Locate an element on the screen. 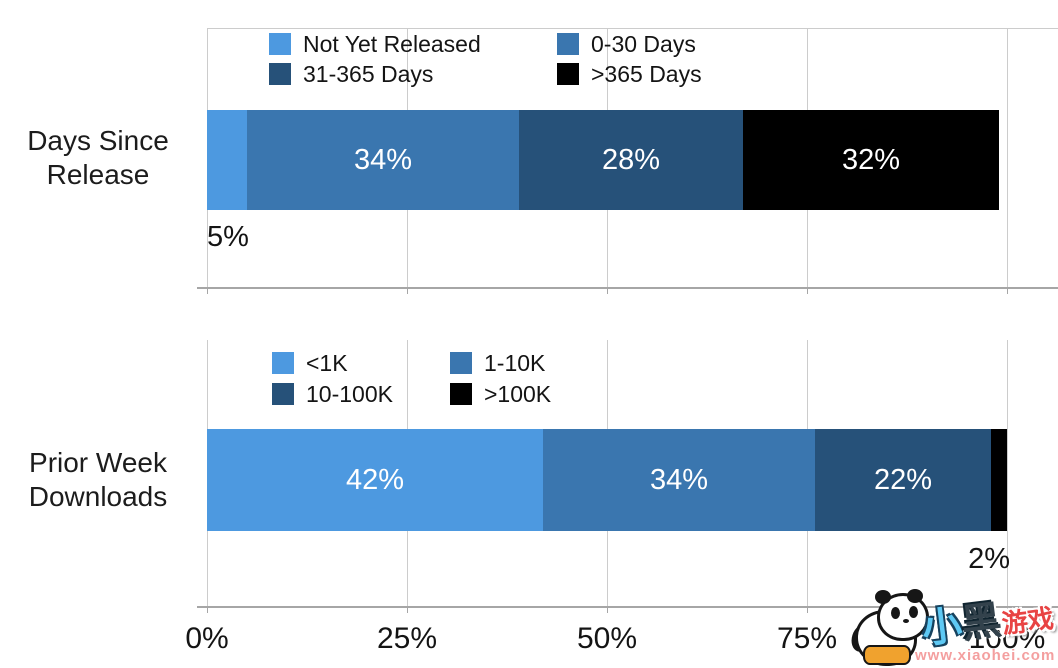 Image resolution: width=1058 pixels, height=668 pixels. legend-label: 1-10K is located at coordinates (515, 362).